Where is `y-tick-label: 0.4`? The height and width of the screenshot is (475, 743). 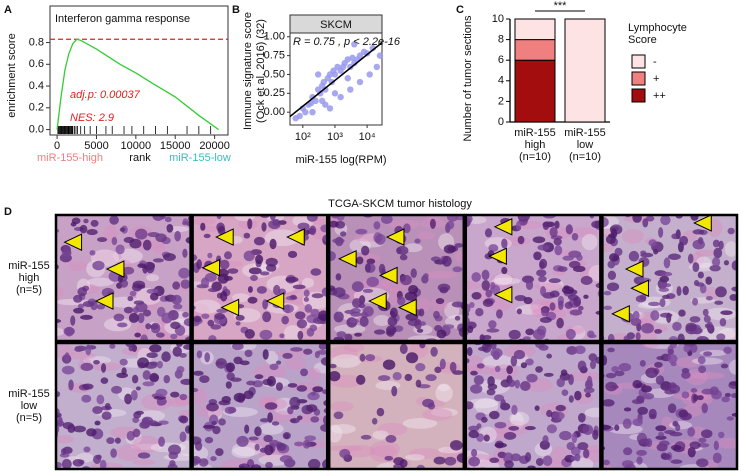 y-tick-label: 0.4 is located at coordinates (36, 86).